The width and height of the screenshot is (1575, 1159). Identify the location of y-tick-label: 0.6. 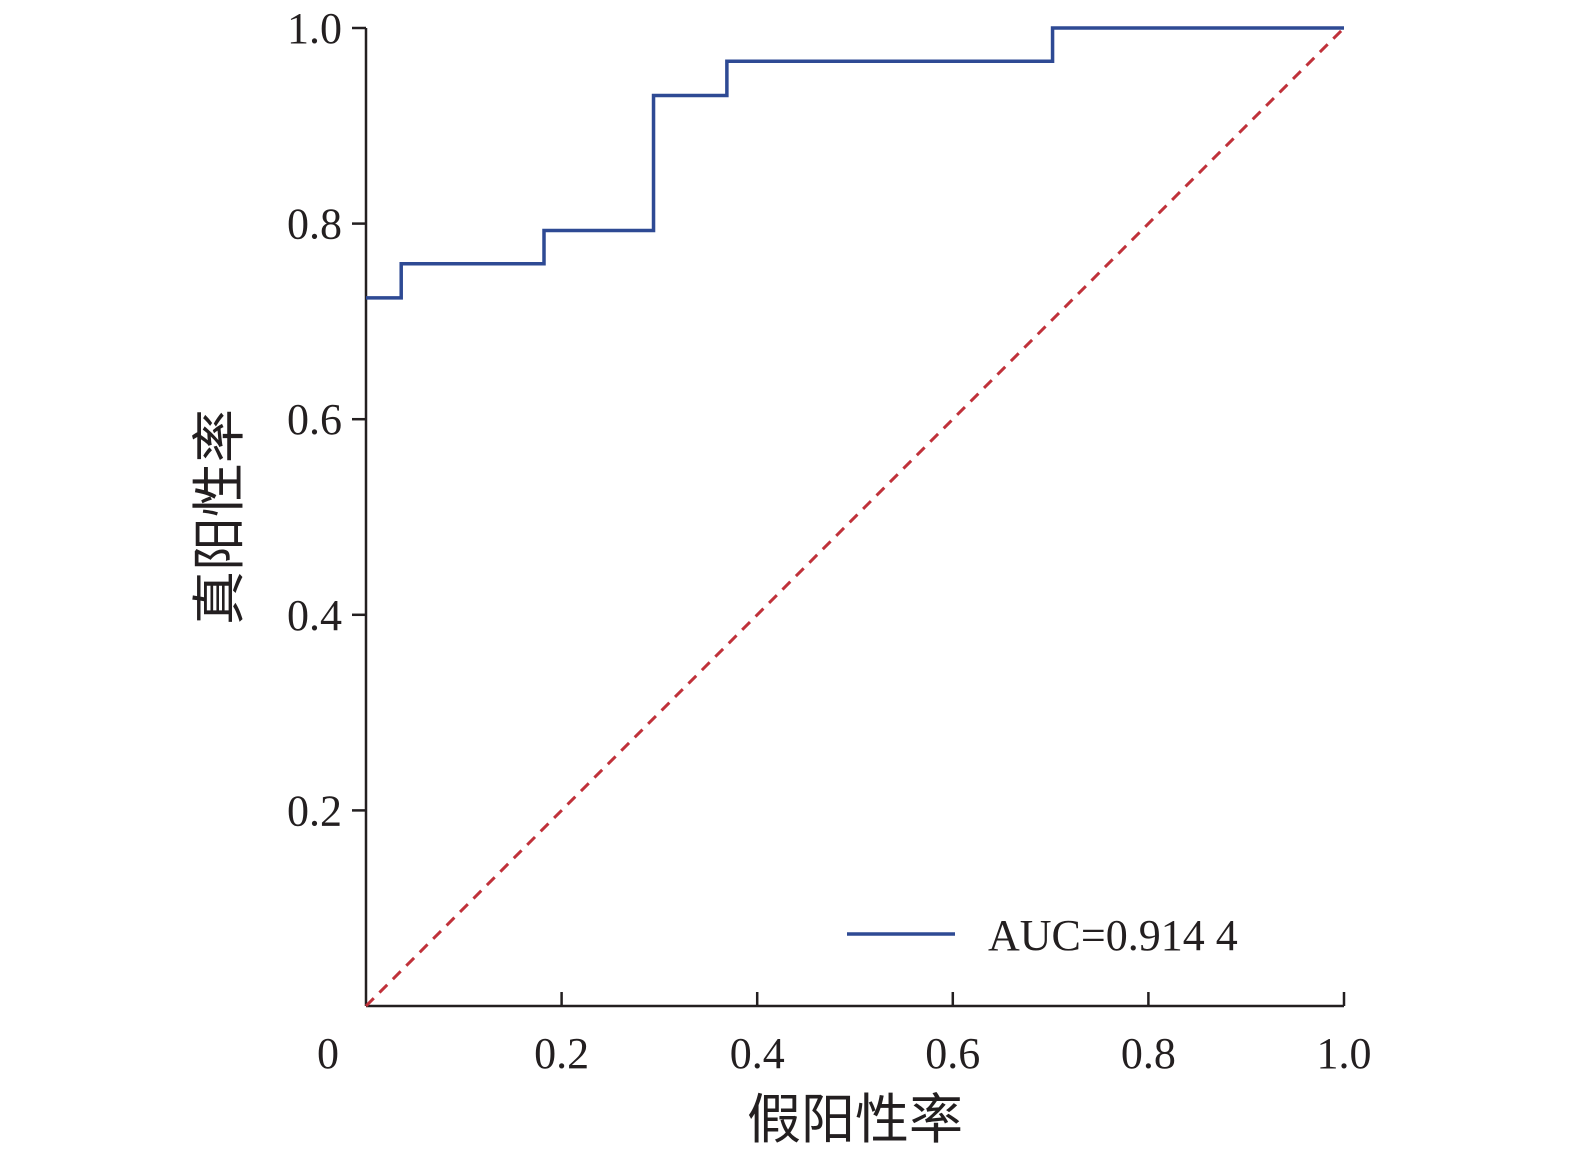
(314, 419).